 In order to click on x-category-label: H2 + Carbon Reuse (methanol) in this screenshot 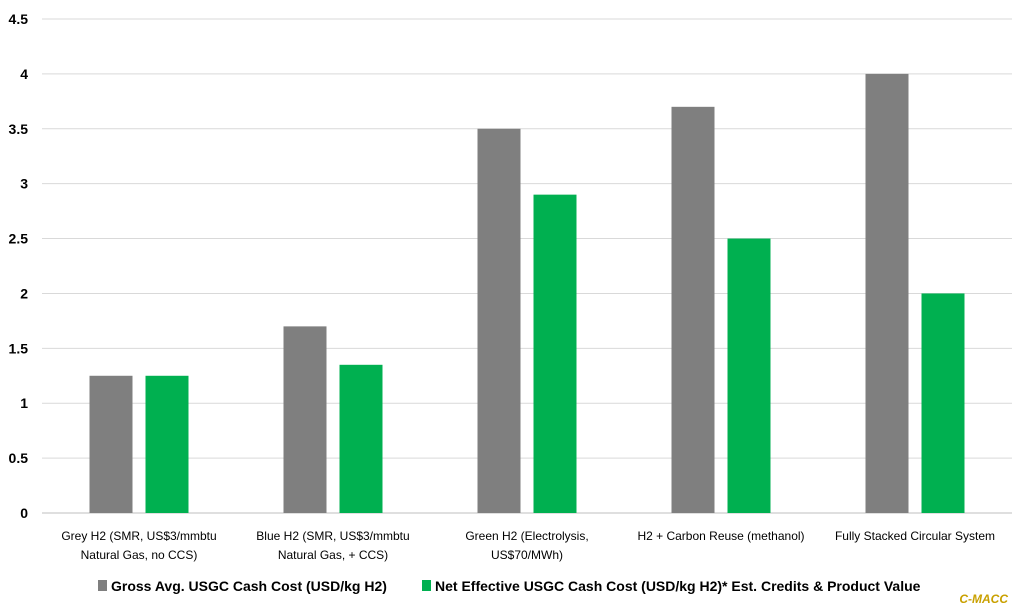, I will do `click(720, 536)`.